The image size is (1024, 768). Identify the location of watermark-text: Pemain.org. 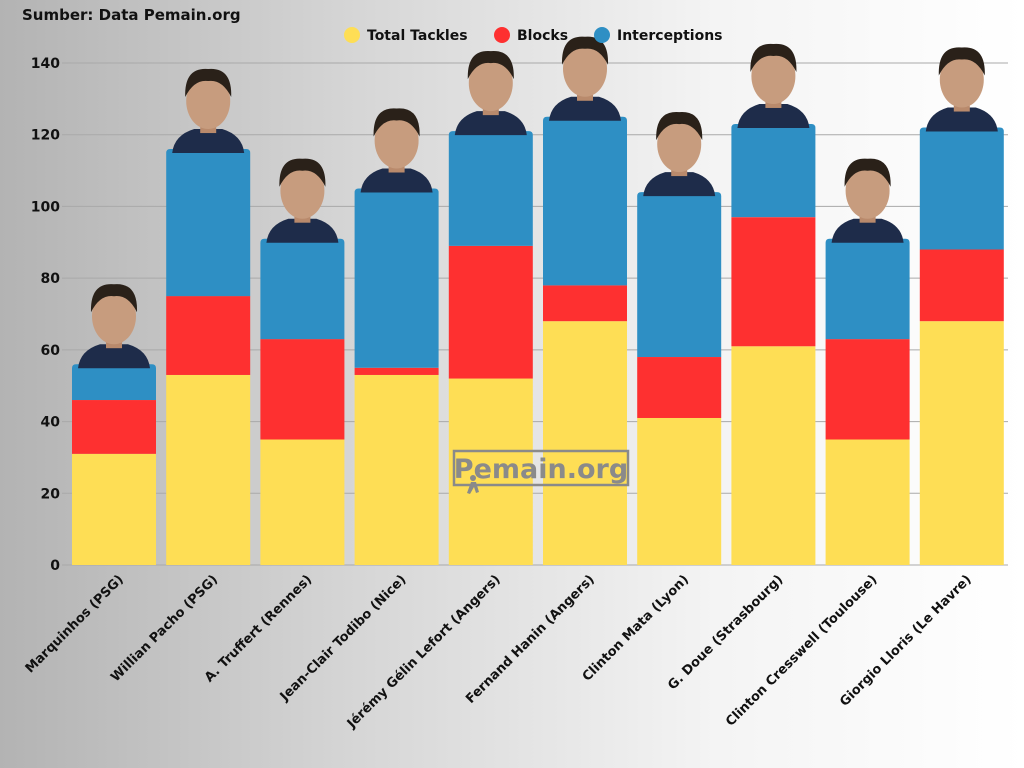
(541, 469).